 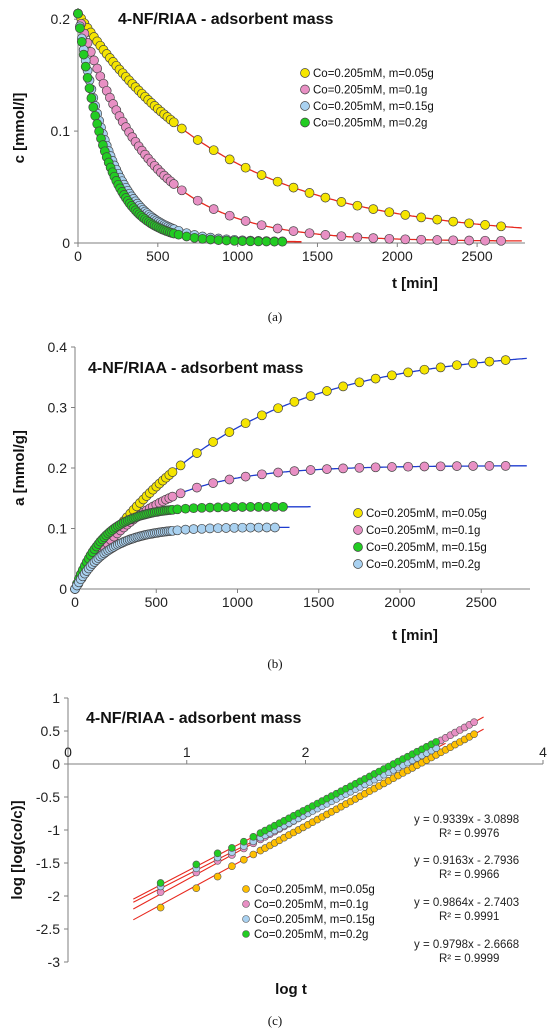 I want to click on chart-b-x-tick-label: 2000, so click(x=399, y=602).